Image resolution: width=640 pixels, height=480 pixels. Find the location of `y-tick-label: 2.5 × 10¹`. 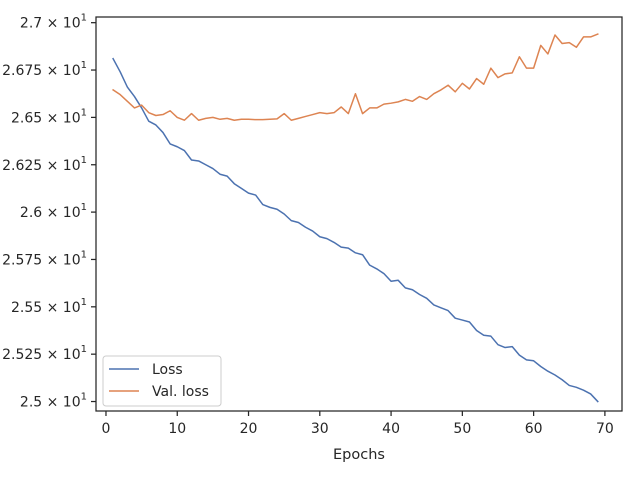

y-tick-label: 2.5 × 10¹ is located at coordinates (53, 401).